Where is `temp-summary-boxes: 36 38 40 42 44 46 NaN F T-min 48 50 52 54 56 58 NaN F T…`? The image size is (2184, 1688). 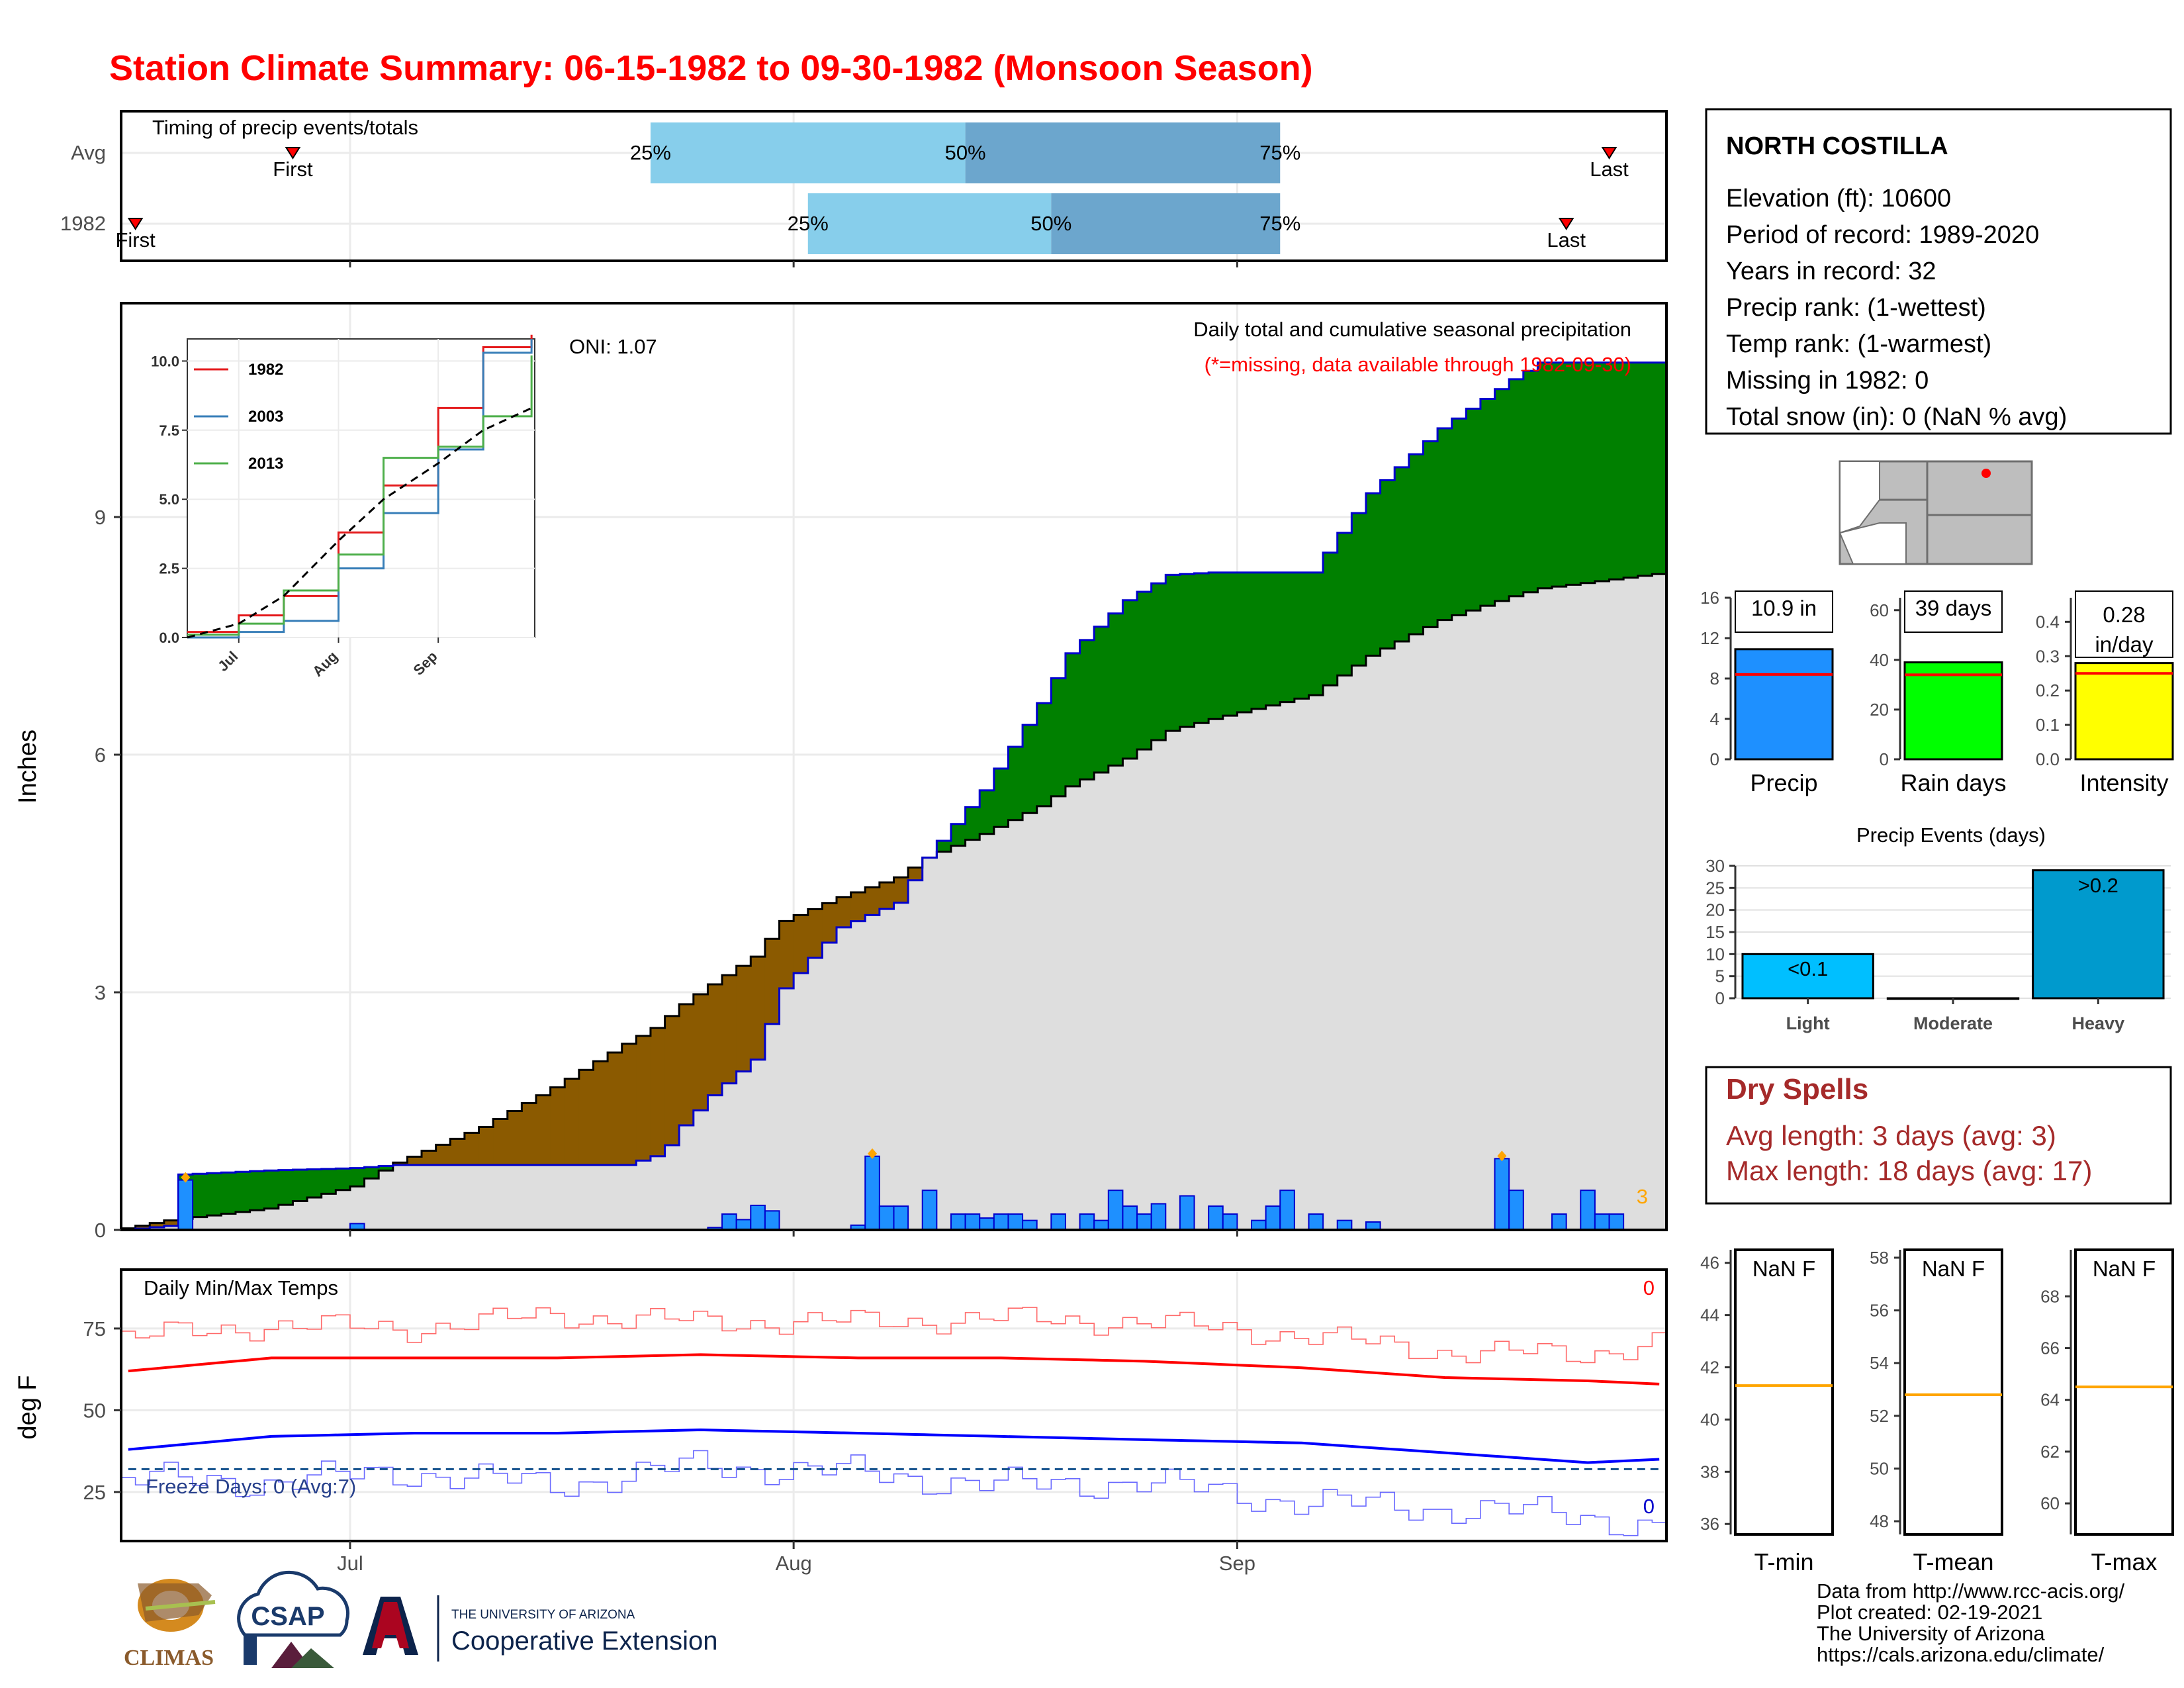 temp-summary-boxes: 36 38 40 42 44 46 NaN F T-min 48 50 52 54 56 58 NaN F T… is located at coordinates (1937, 1411).